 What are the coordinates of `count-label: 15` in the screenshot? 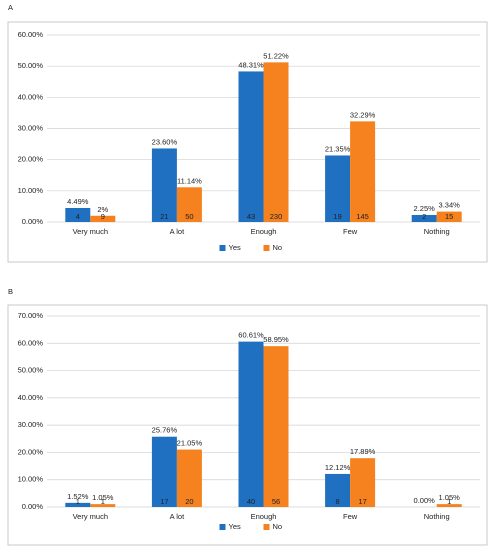 It's located at (449, 216).